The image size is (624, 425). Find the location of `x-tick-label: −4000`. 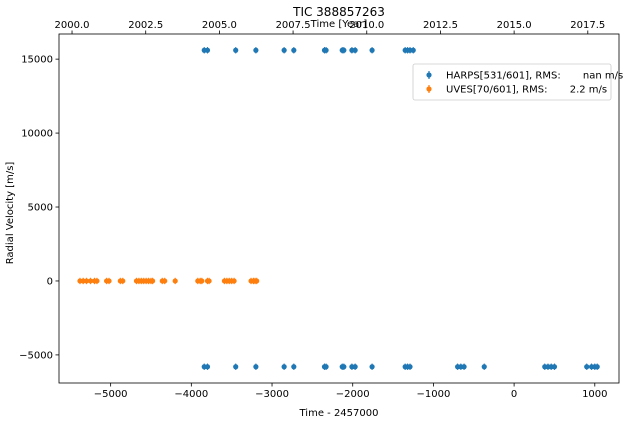

x-tick-label: −4000 is located at coordinates (191, 394).